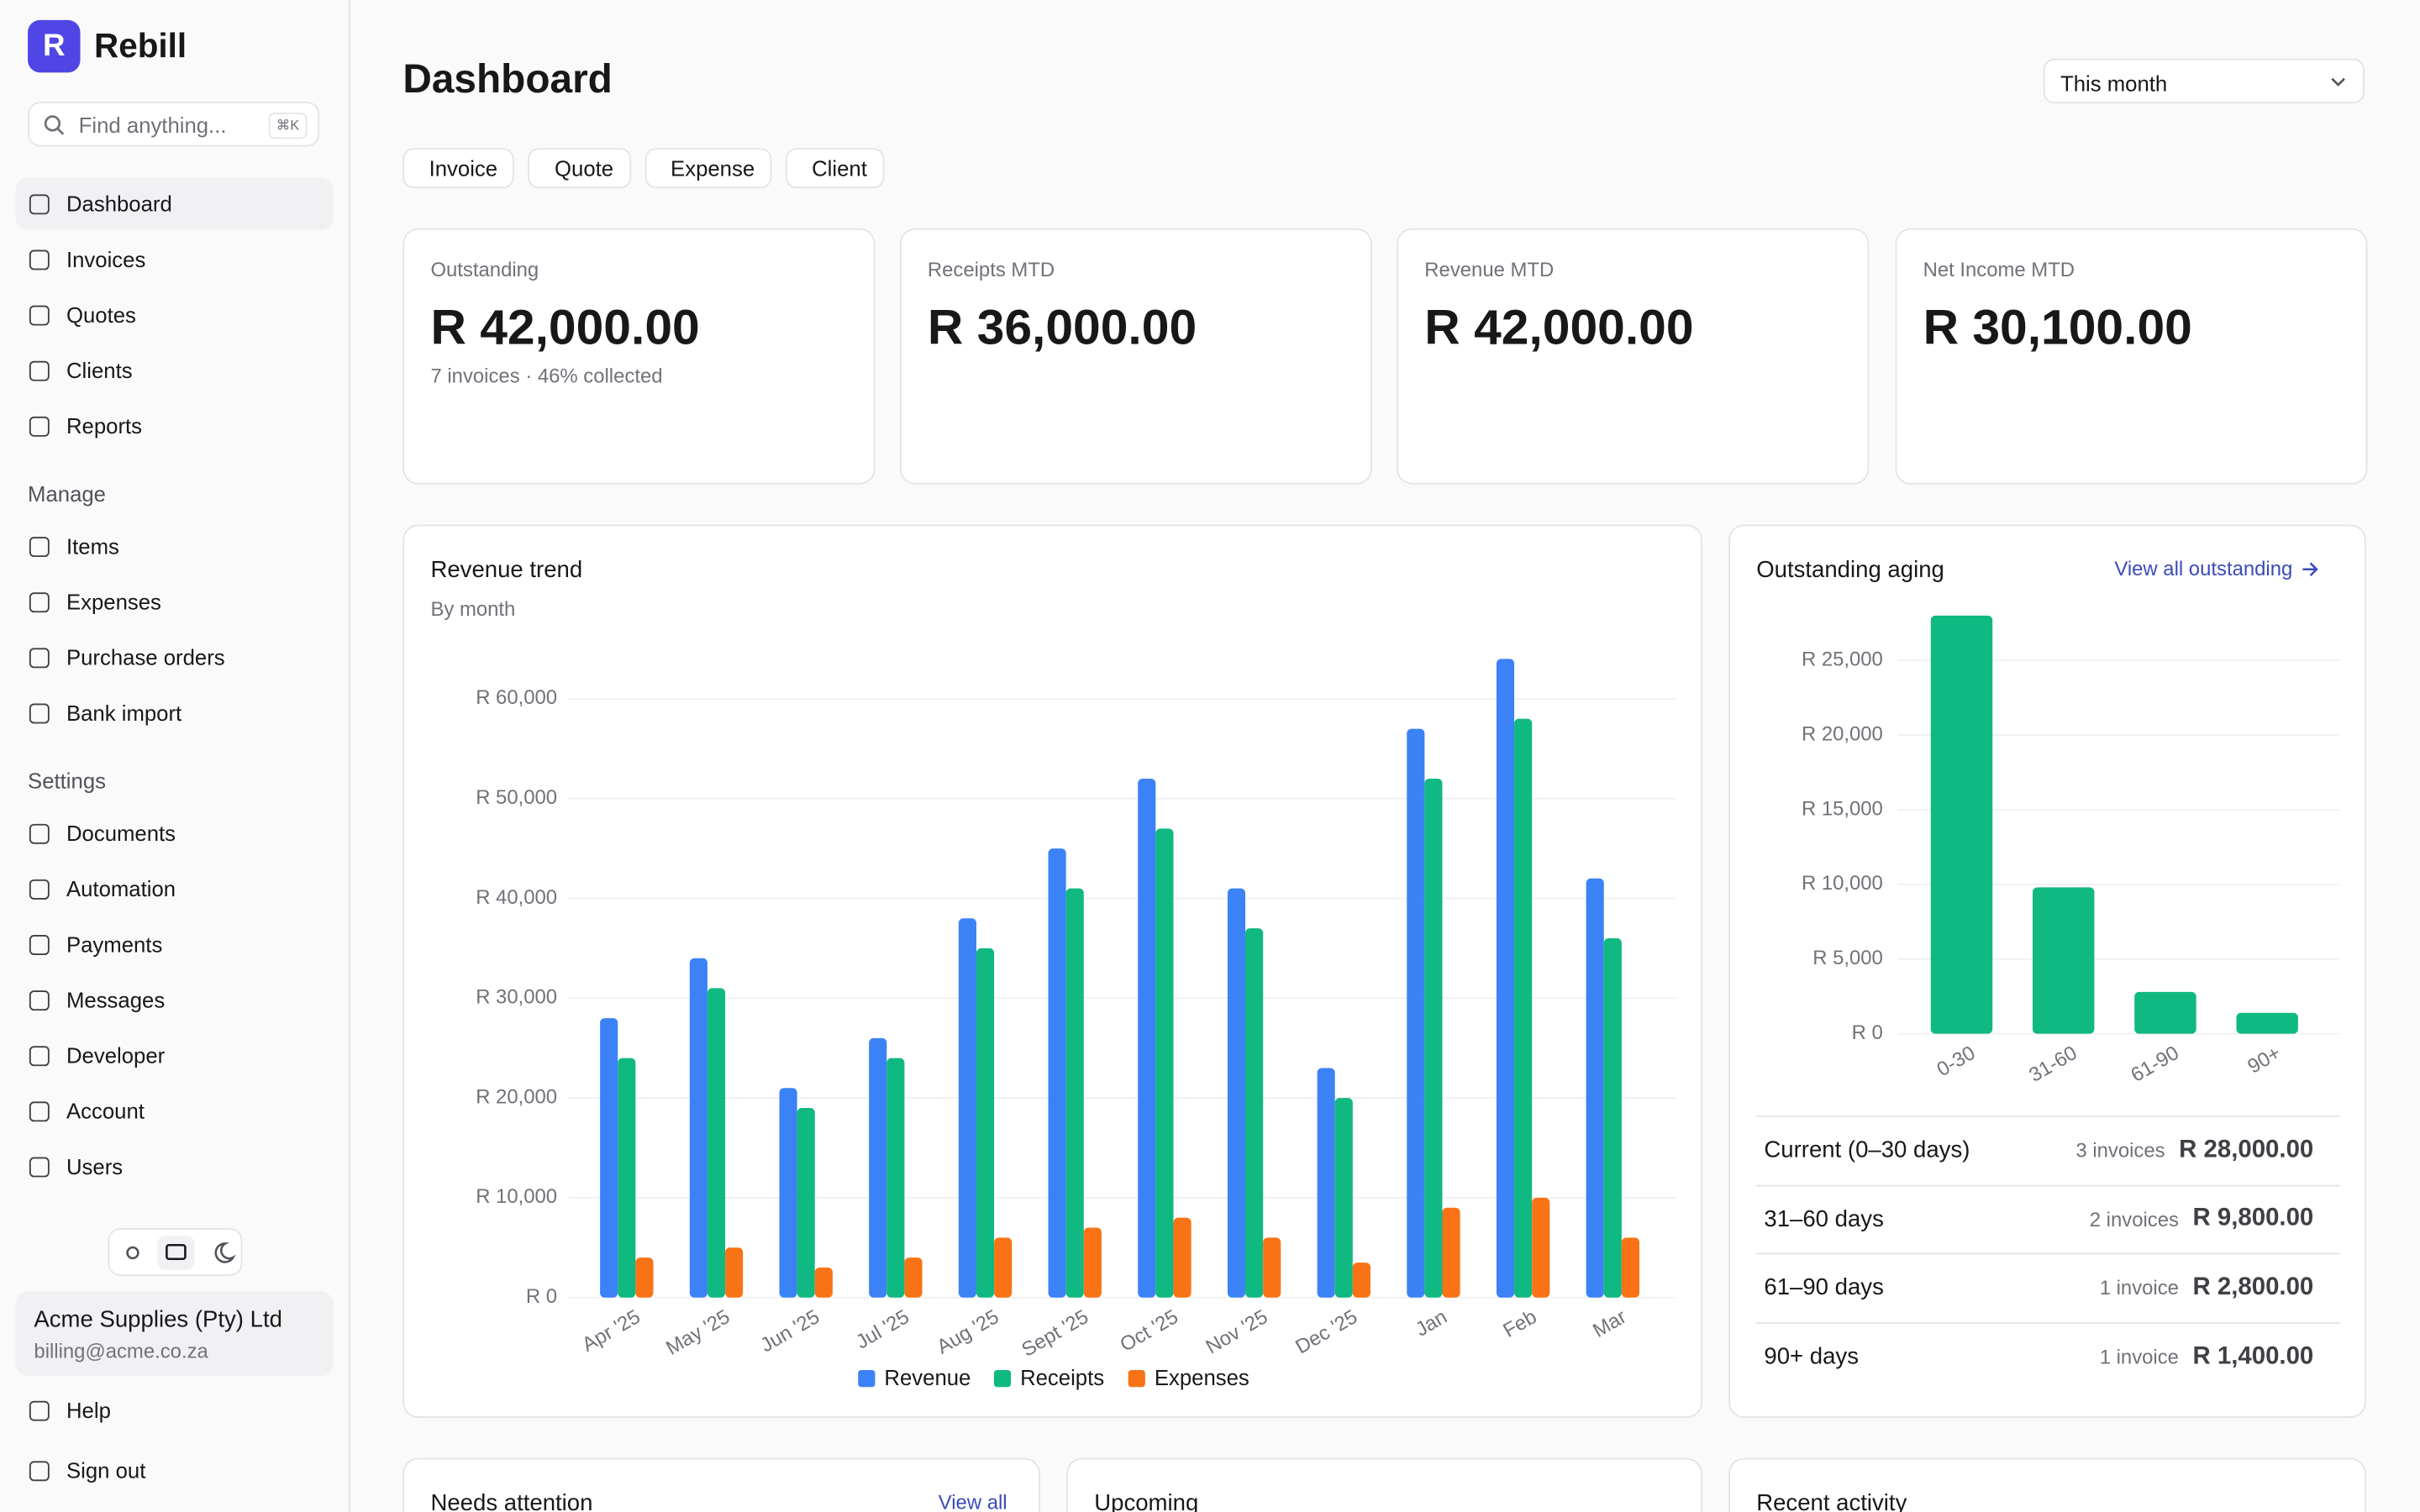 This screenshot has height=1512, width=2420. I want to click on kpi-note: 7 invoices · 46% collected, so click(546, 376).